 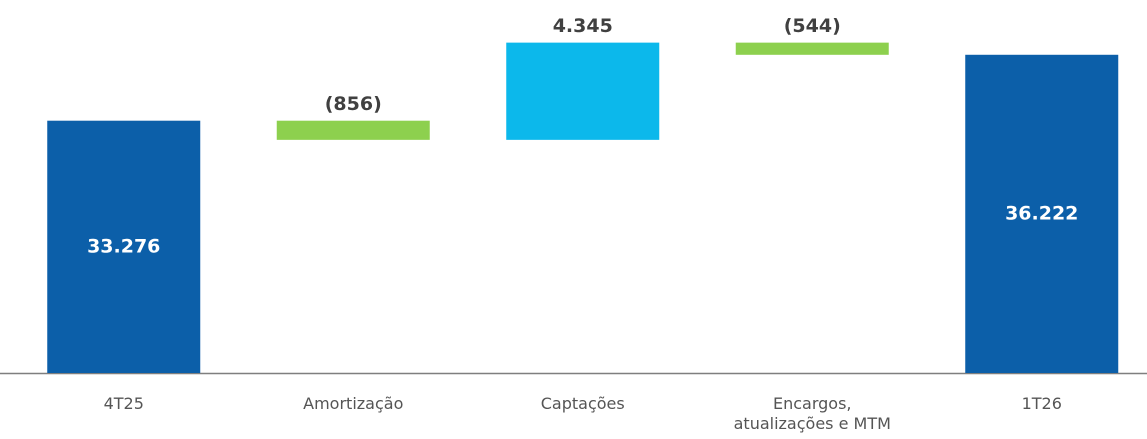 I want to click on x-tick-label: Encargos, atualizações e MTM, so click(x=812, y=413).